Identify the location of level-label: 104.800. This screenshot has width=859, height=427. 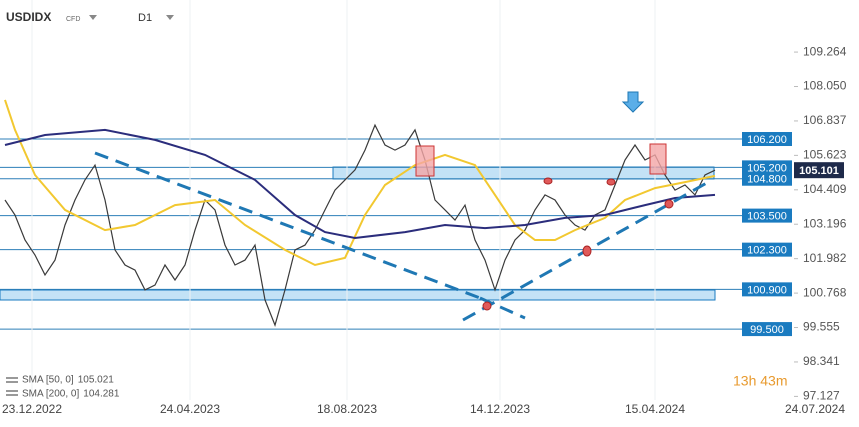
(767, 180).